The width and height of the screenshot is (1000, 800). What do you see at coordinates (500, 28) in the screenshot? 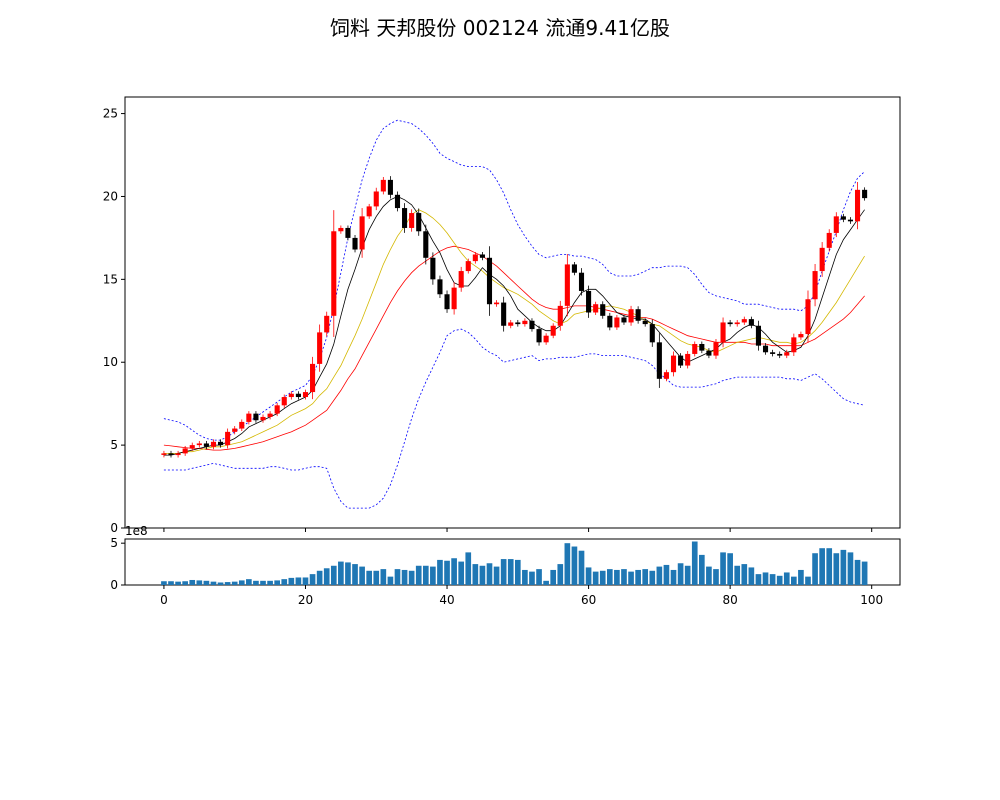
I see `chart-title: 饲料 天邦股份 002124 流通9.41亿股` at bounding box center [500, 28].